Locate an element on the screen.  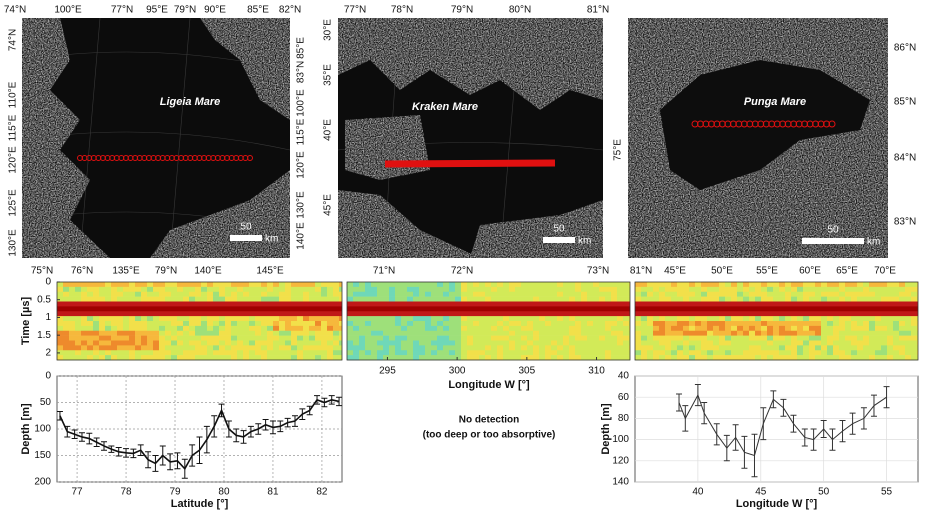
map-coord-label: 76°N is located at coordinates (82, 271).